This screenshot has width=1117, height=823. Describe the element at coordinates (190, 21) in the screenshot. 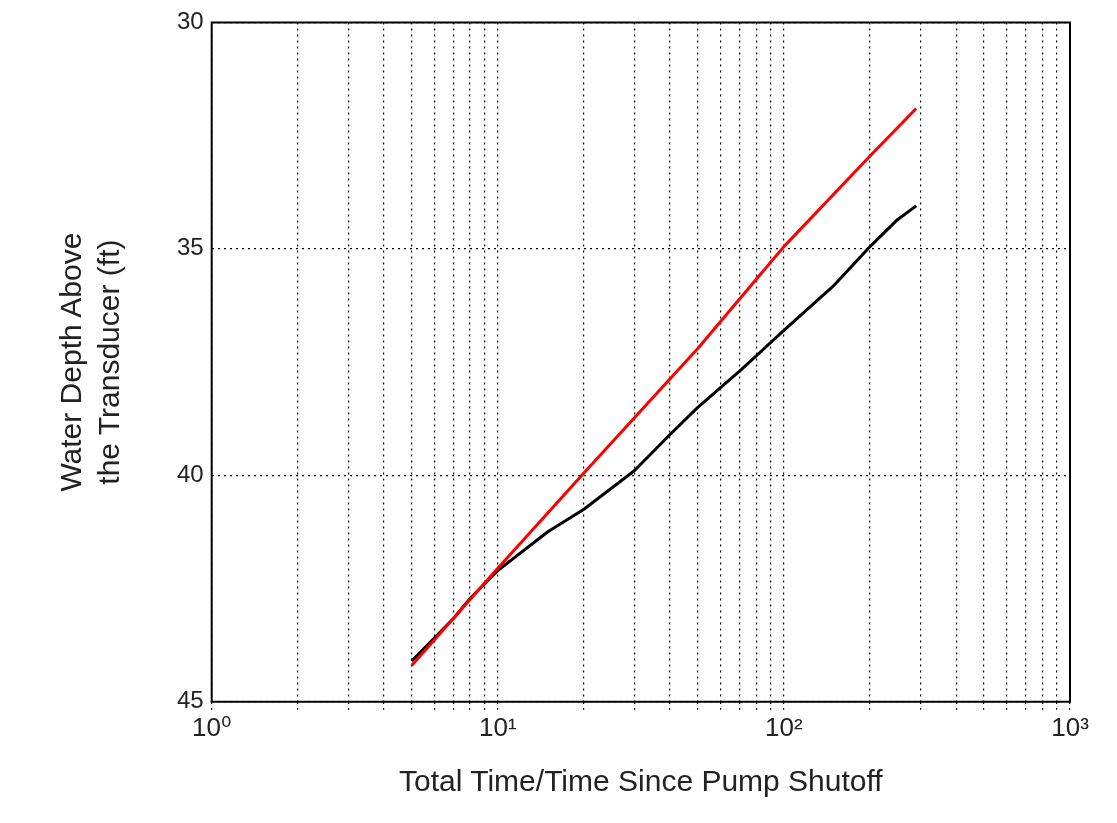

I see `y-tick-label: 30` at that location.